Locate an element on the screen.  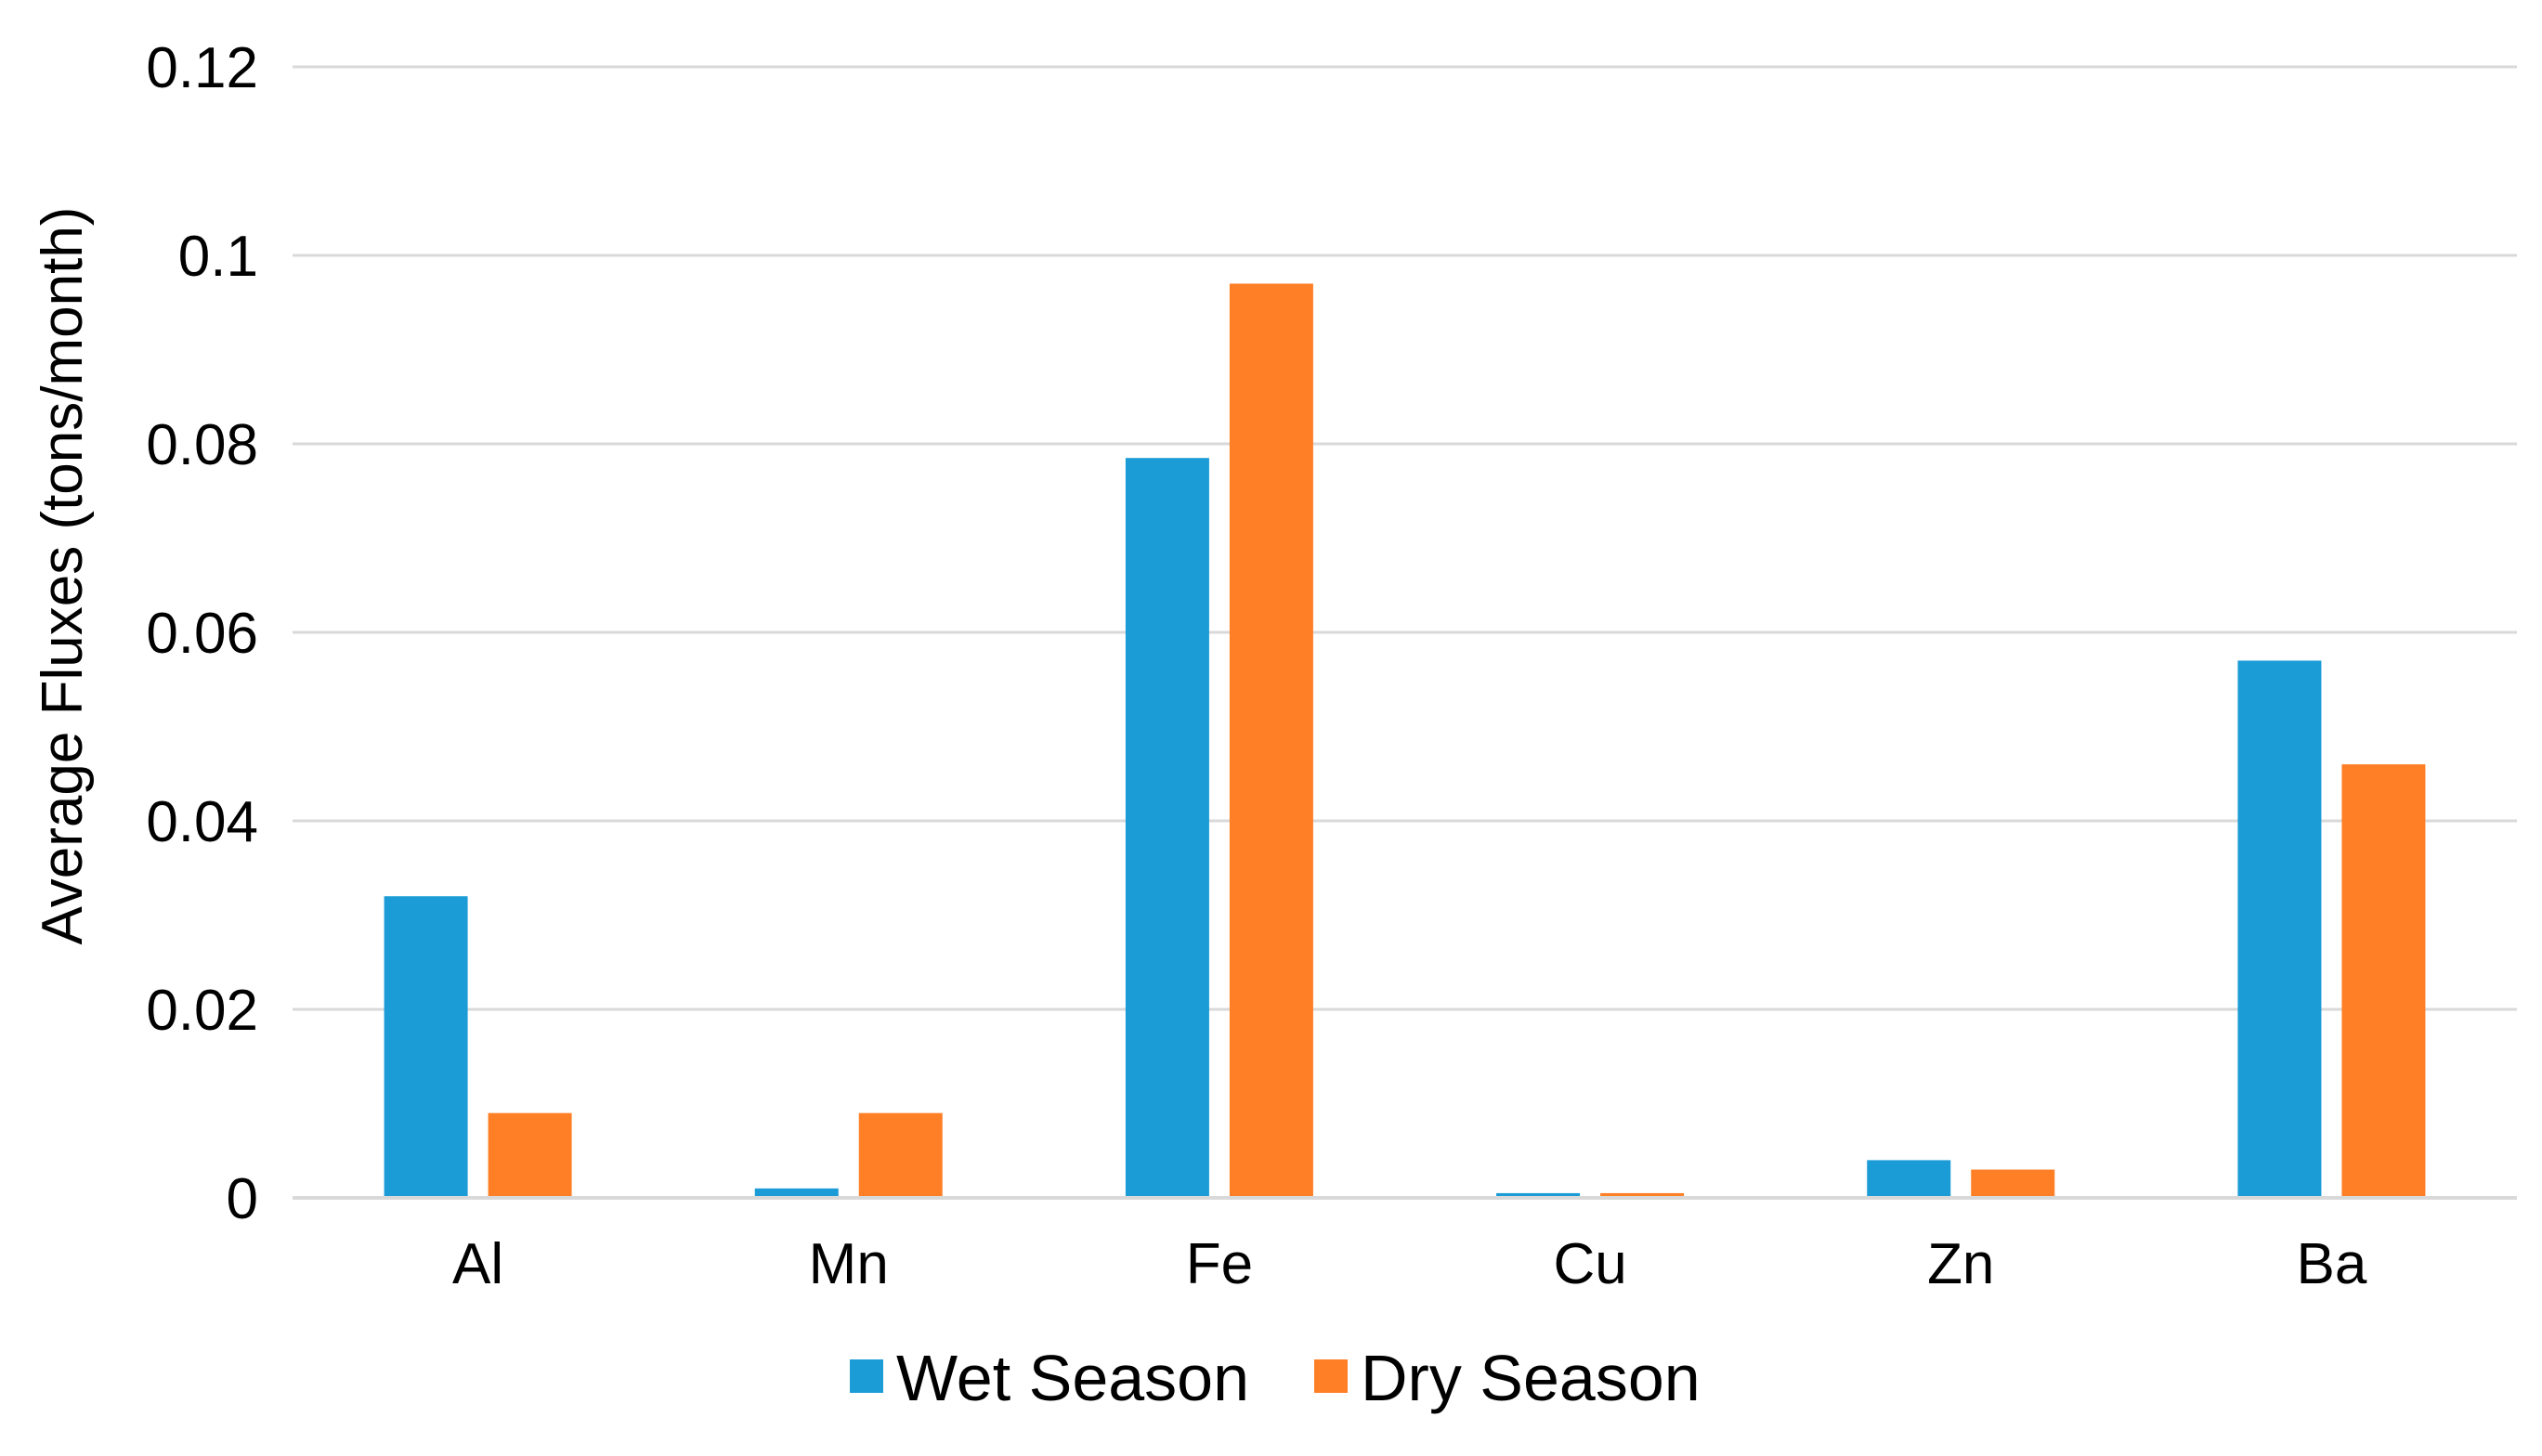
legend-label: Wet Season is located at coordinates (1072, 1378).